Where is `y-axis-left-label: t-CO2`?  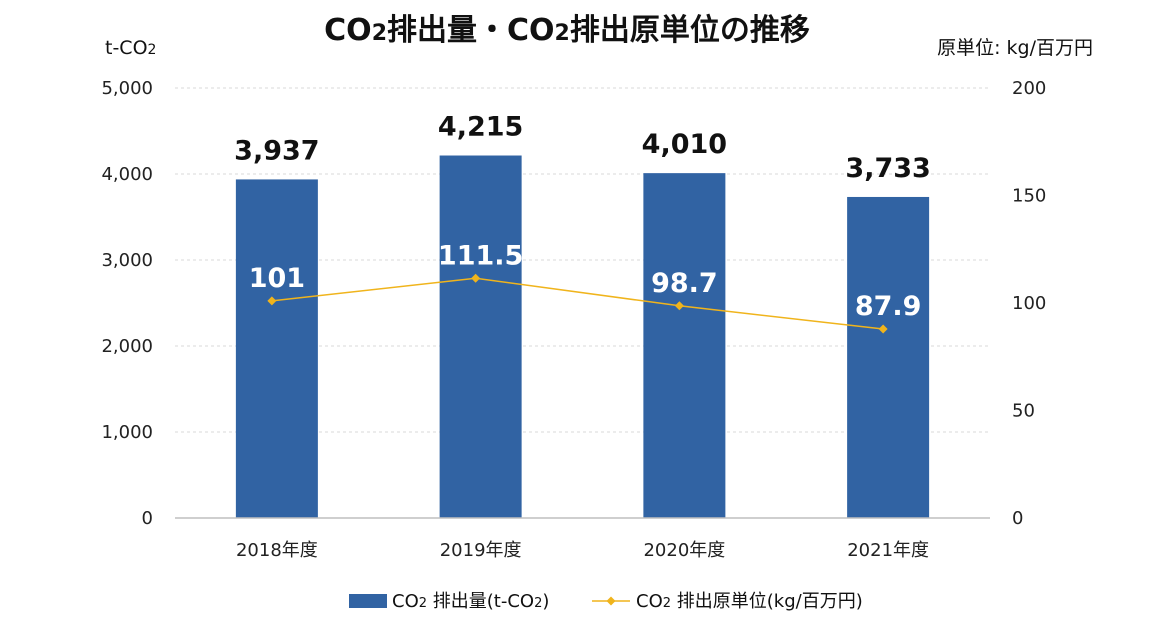
y-axis-left-label: t-CO2 is located at coordinates (130, 48).